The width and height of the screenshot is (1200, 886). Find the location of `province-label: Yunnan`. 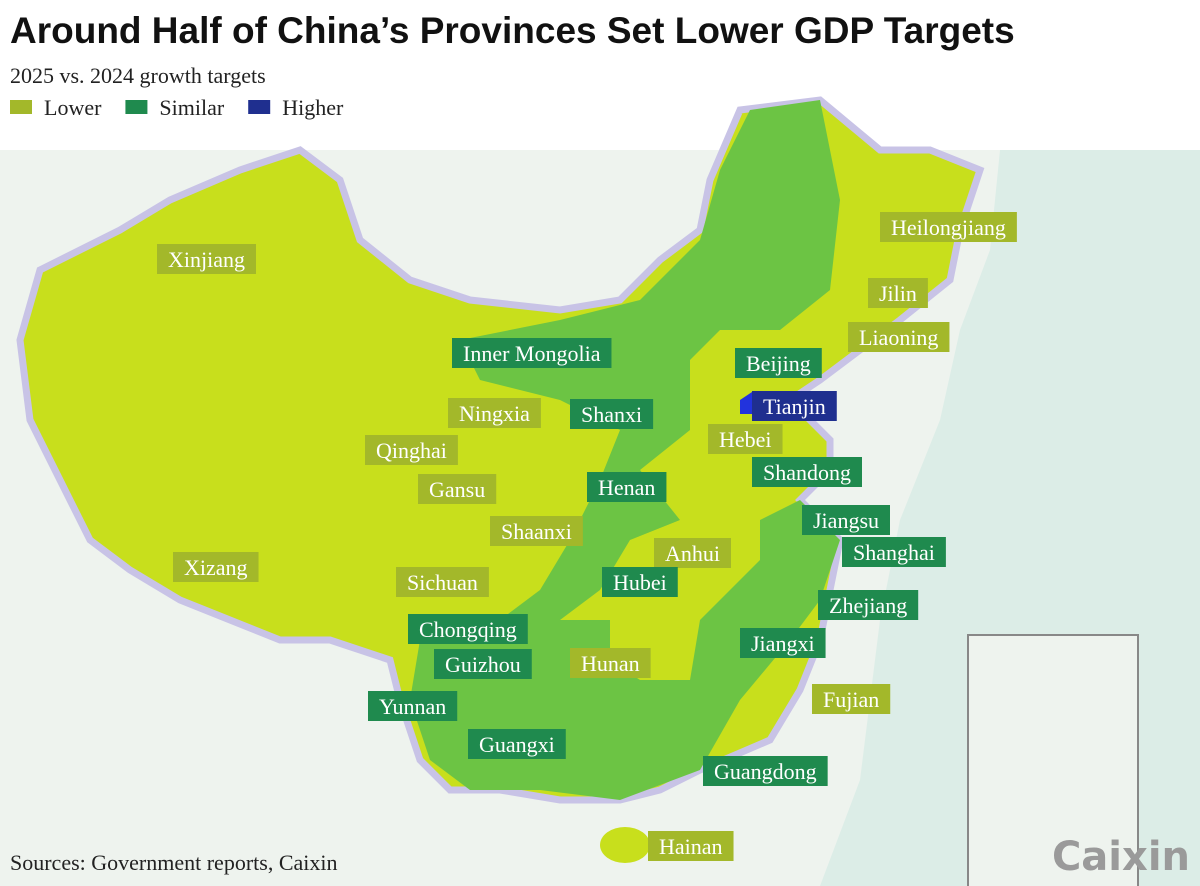

province-label: Yunnan is located at coordinates (412, 706).